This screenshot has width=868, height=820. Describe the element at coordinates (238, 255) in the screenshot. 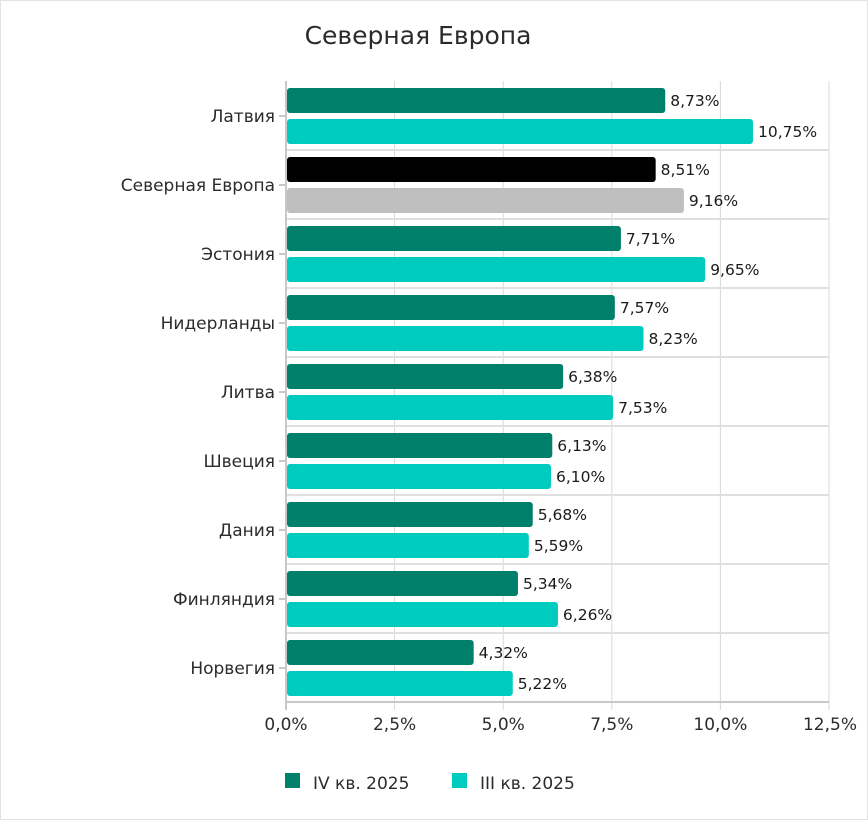

I see `category-label: Эстония` at that location.